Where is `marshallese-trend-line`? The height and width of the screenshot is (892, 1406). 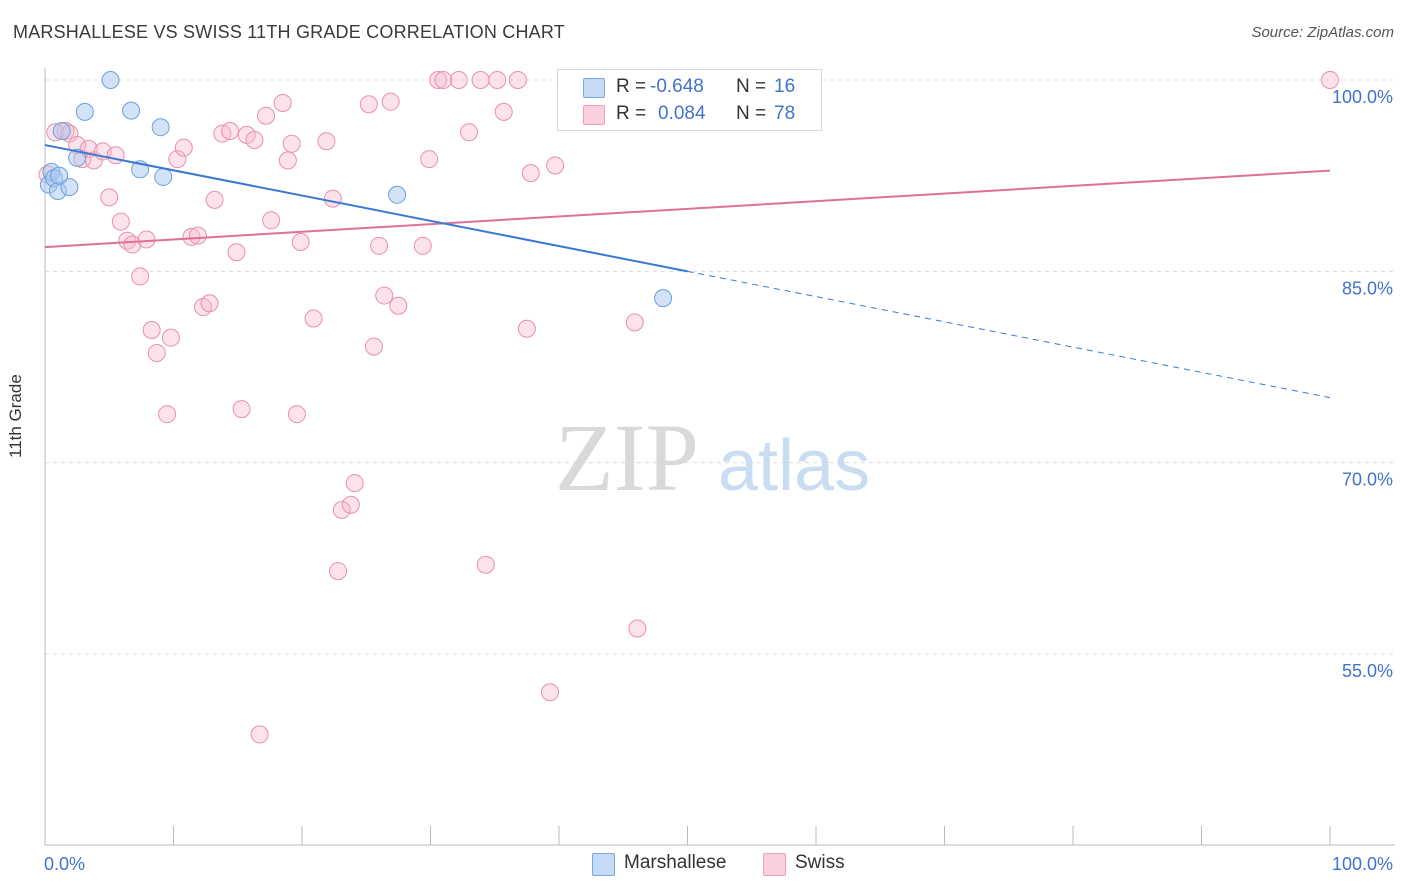
marshallese-trend-line is located at coordinates (366, 208).